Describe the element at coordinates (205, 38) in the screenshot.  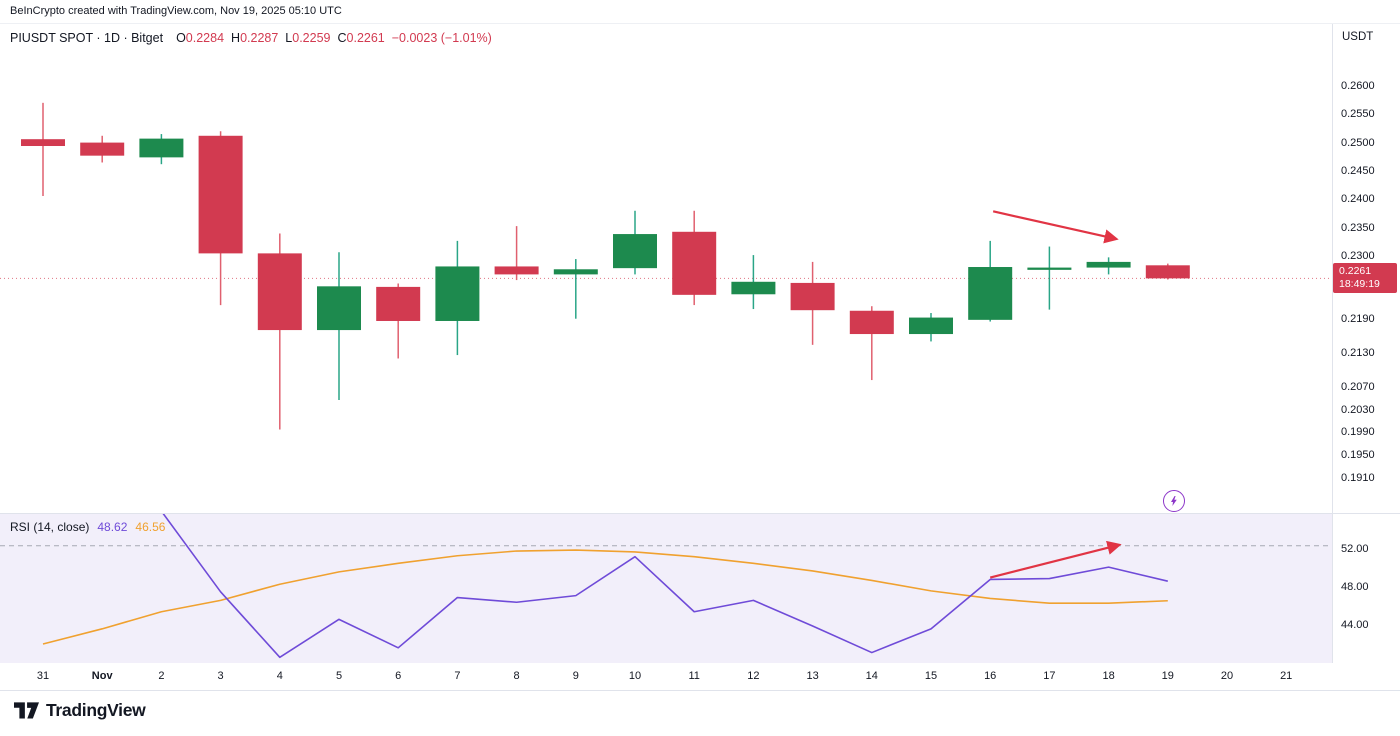
I see `ohlc-open-value: 0.2284` at that location.